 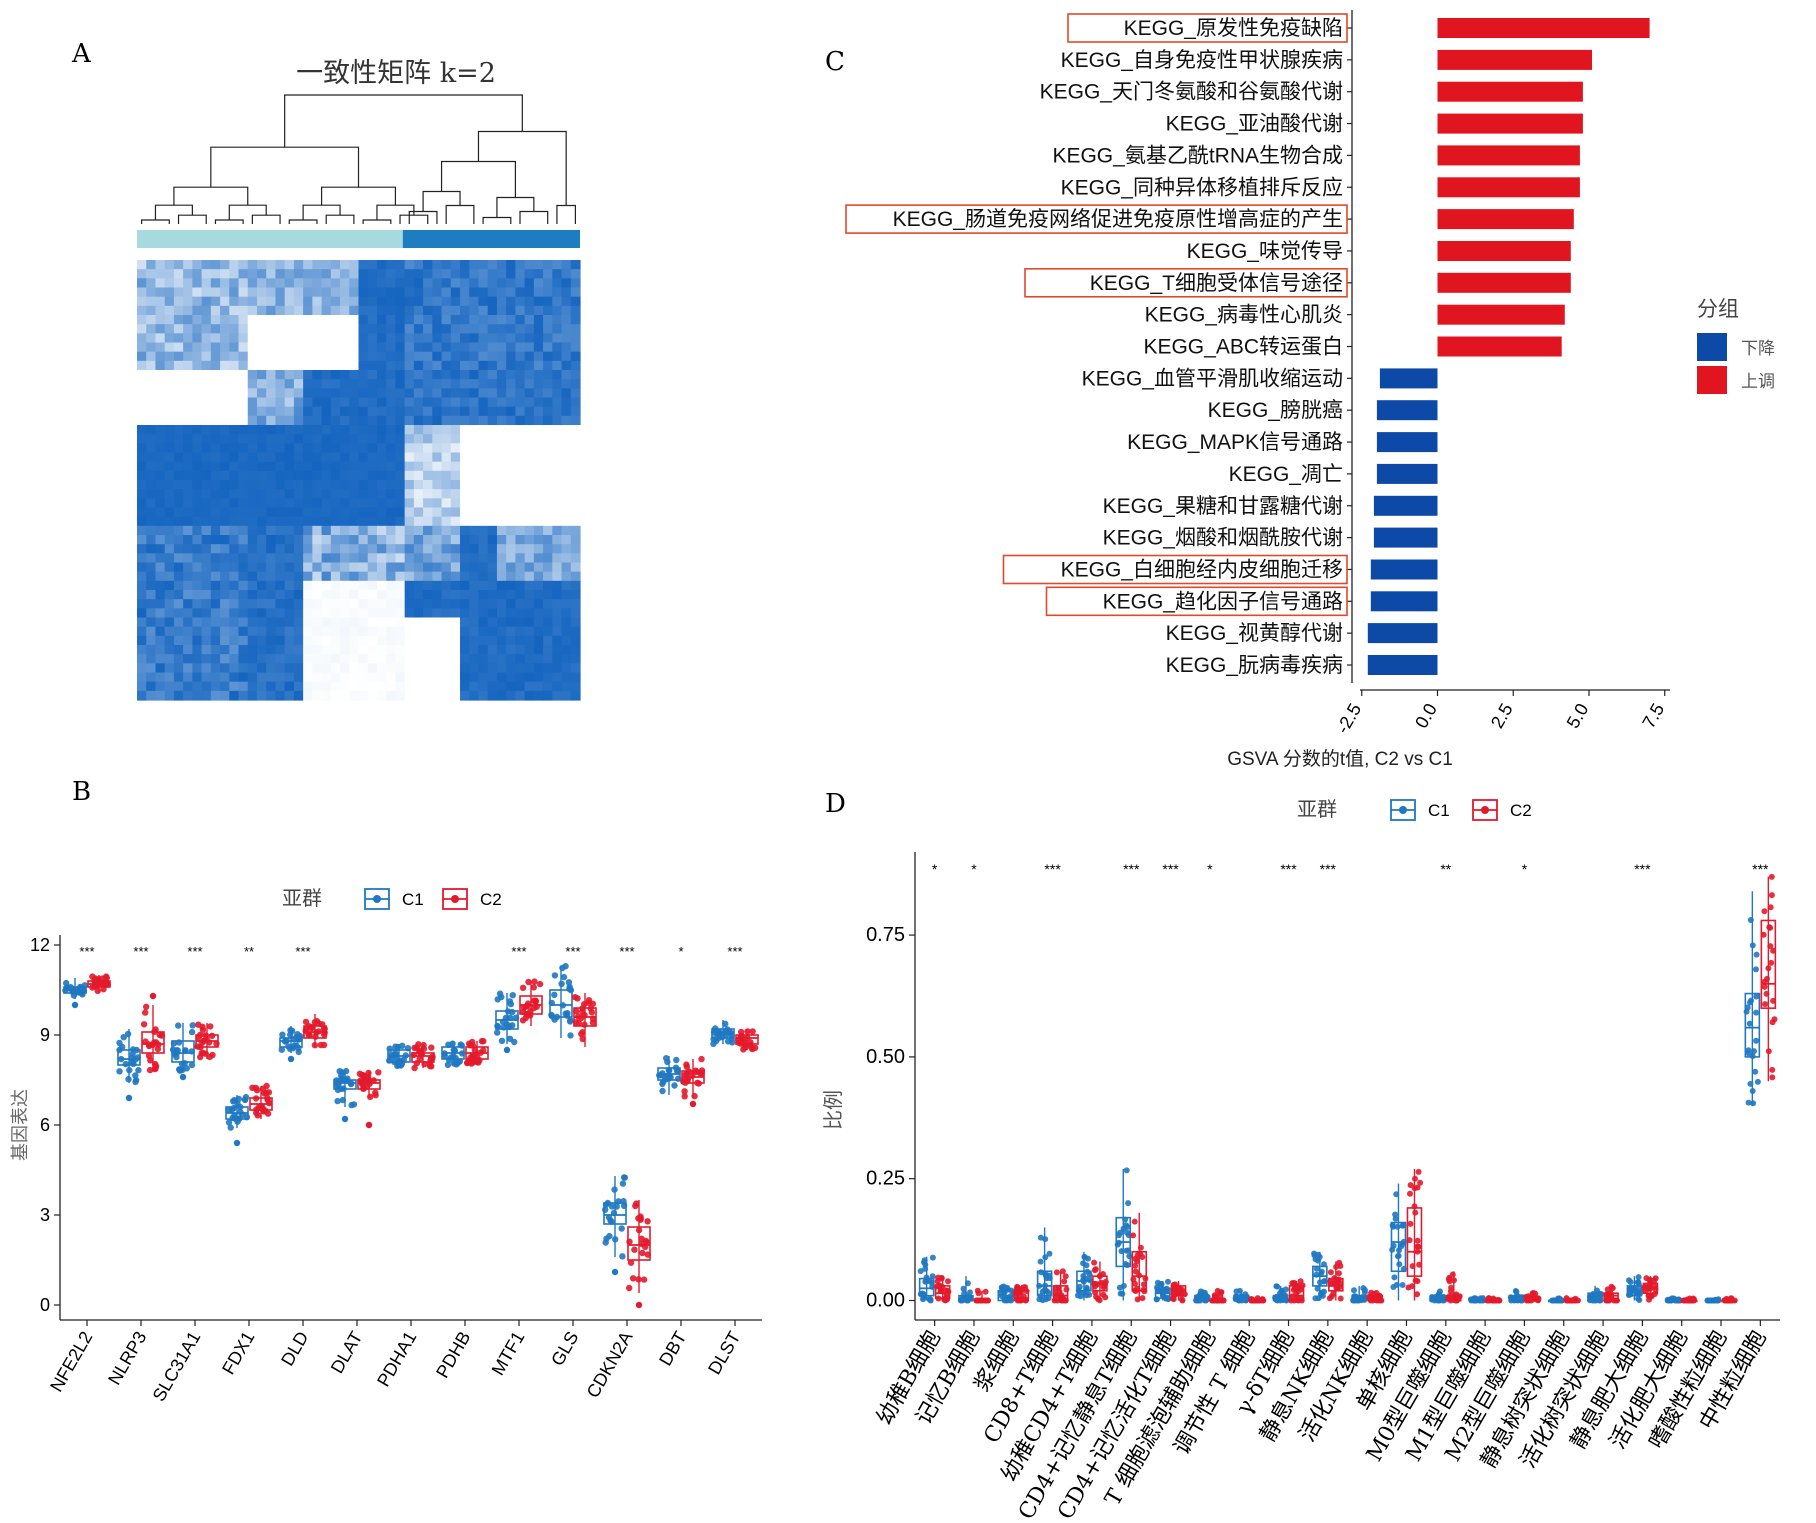 What do you see at coordinates (1235, 442) in the screenshot?
I see `gsva-pathway-label: KEGG_MAPK信号通路` at bounding box center [1235, 442].